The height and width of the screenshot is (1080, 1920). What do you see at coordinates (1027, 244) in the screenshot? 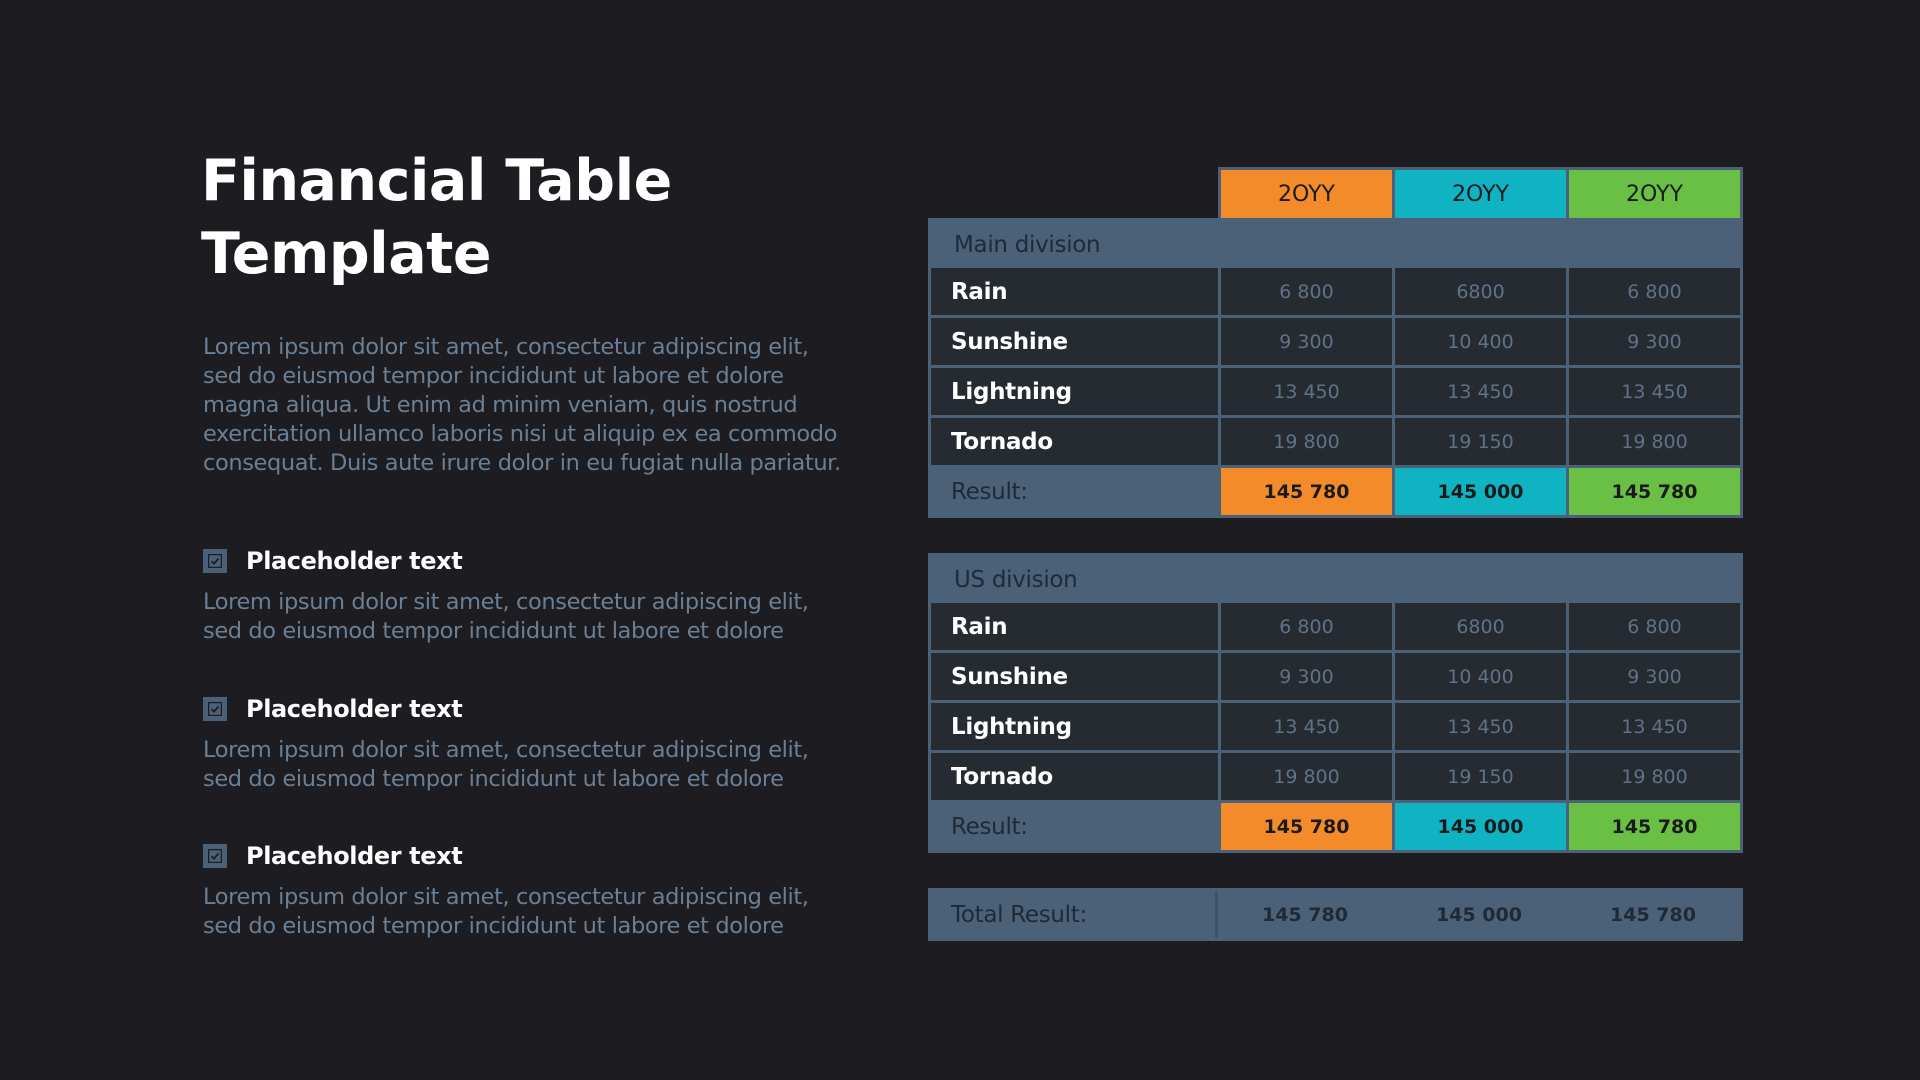
I see `division-title: Main division` at bounding box center [1027, 244].